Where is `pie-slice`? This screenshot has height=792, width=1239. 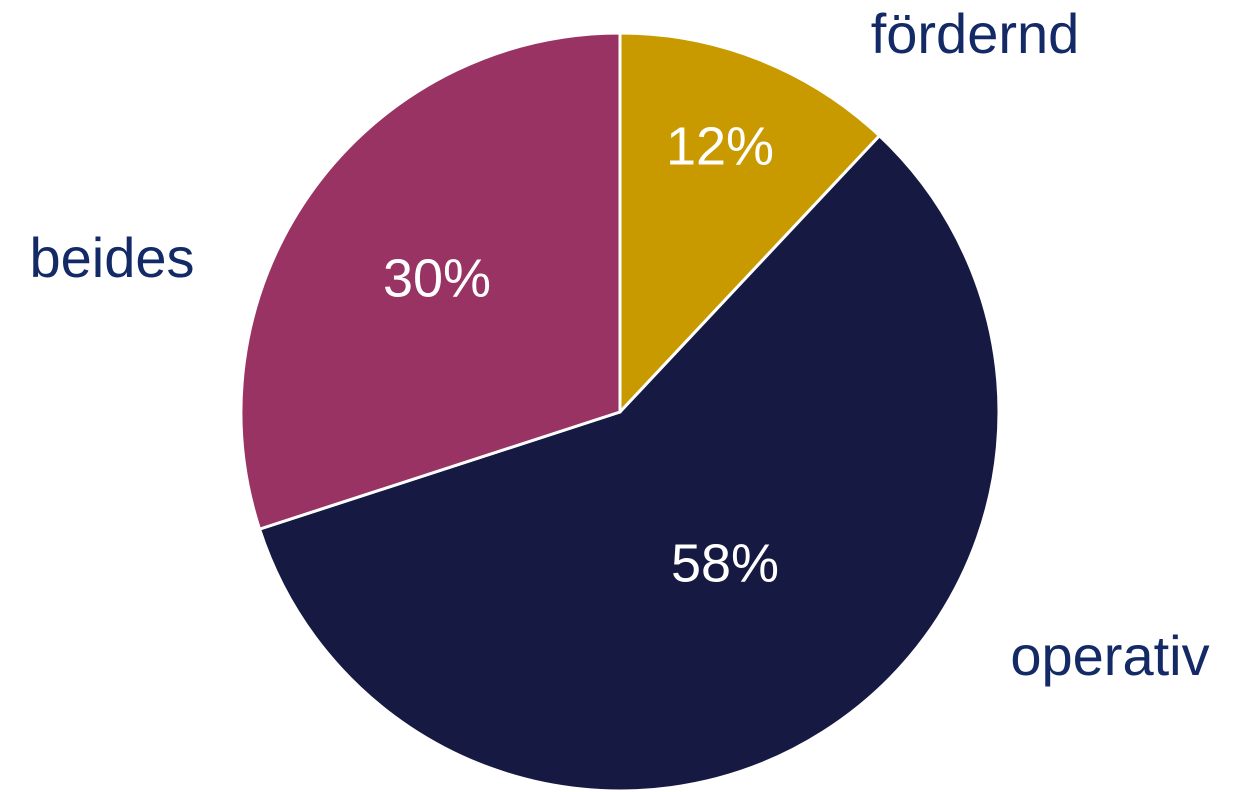 pie-slice is located at coordinates (750, 223).